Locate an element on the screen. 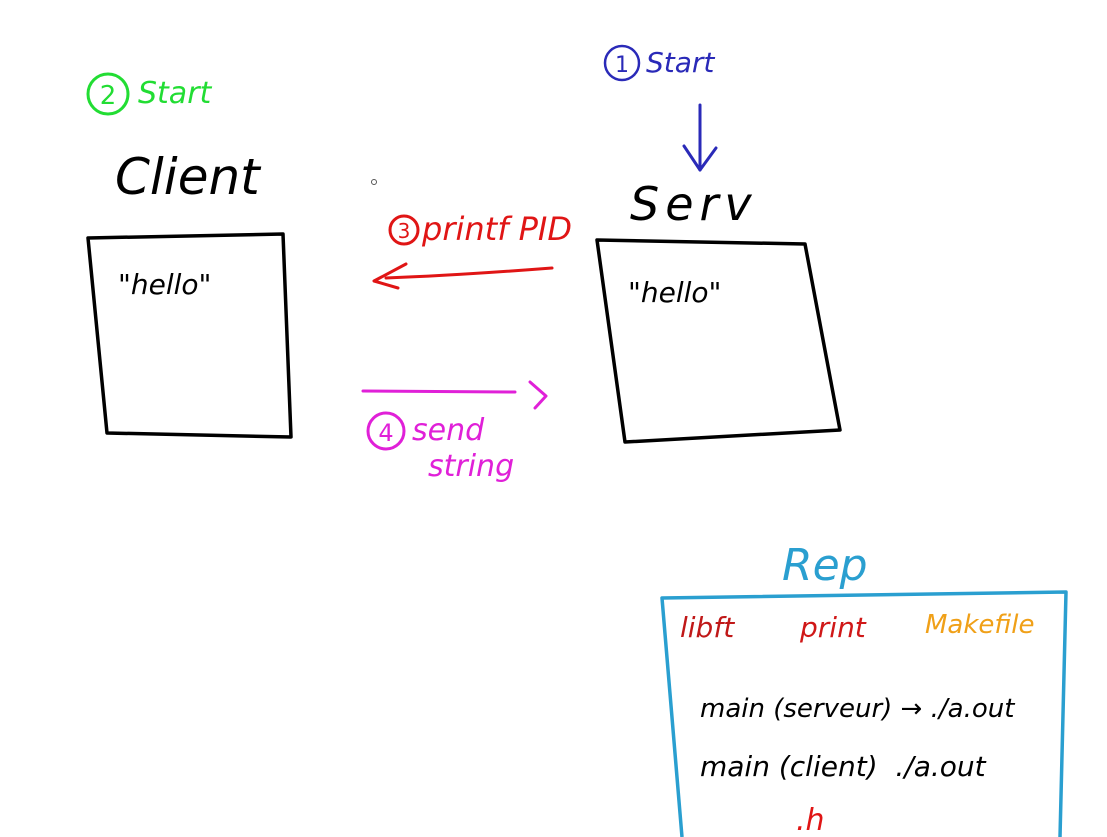  repo-makefile: Makefile is located at coordinates (979, 625).